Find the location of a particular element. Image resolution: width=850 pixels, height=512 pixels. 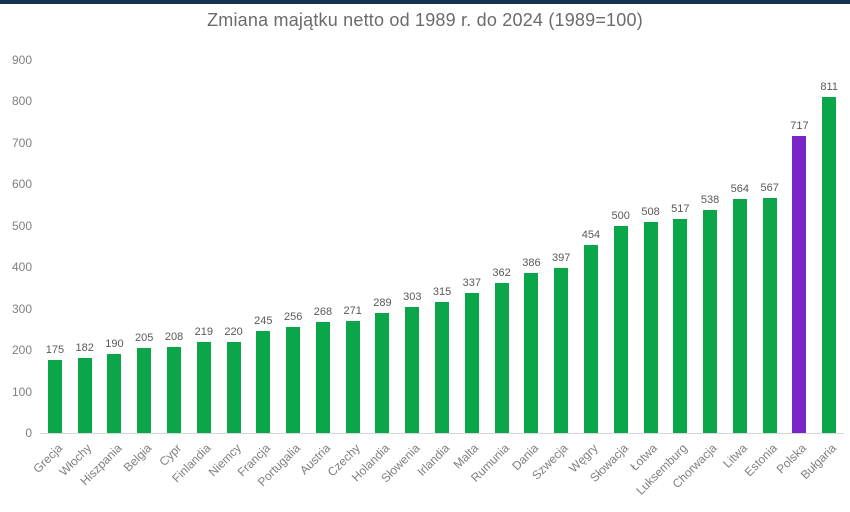

y-tick-label: 900 is located at coordinates (21, 60).